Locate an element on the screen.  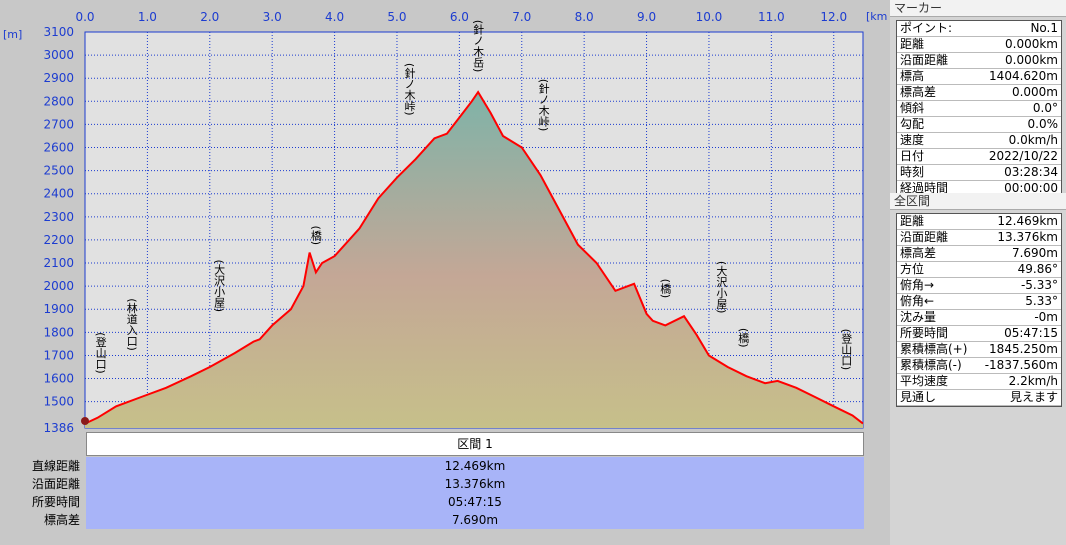
whole-row: 沿面距離 13.376km is located at coordinates (979, 238).